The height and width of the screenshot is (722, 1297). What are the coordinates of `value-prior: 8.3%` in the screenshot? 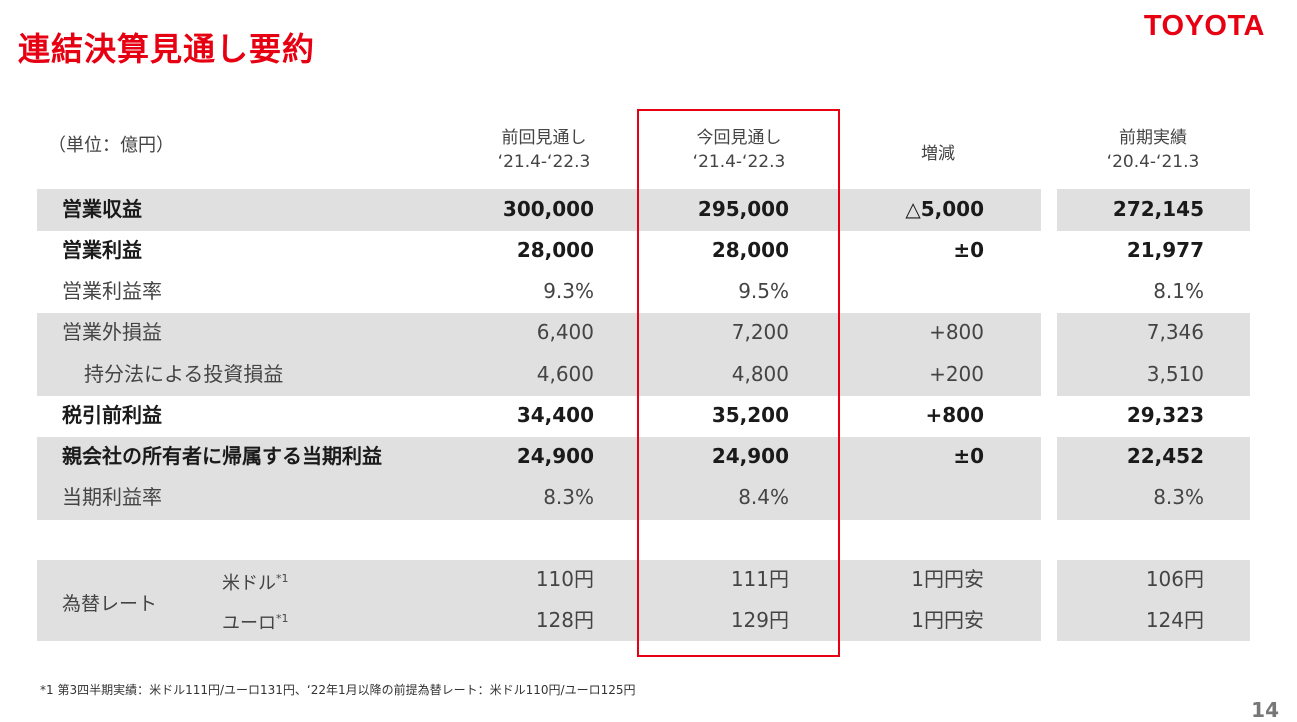 It's located at (1178, 497).